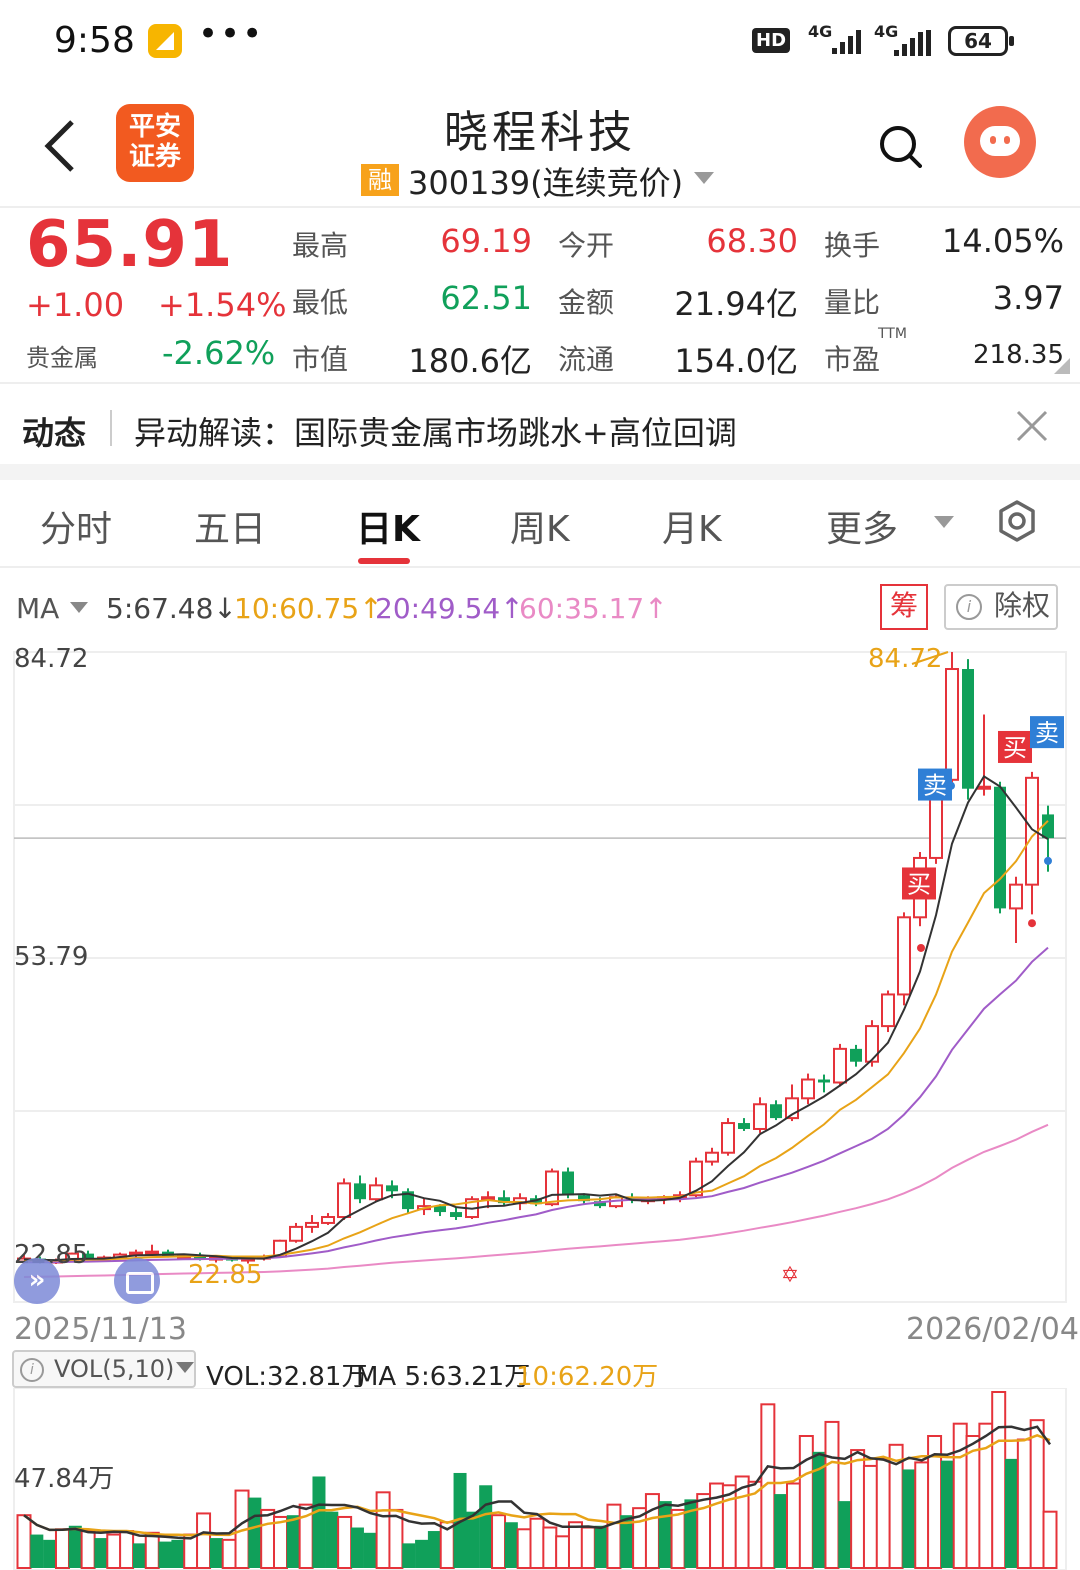 The width and height of the screenshot is (1080, 1570). I want to click on news-headline: 异动解读：国际贵金属市场跳水+高位回调, so click(435, 433).